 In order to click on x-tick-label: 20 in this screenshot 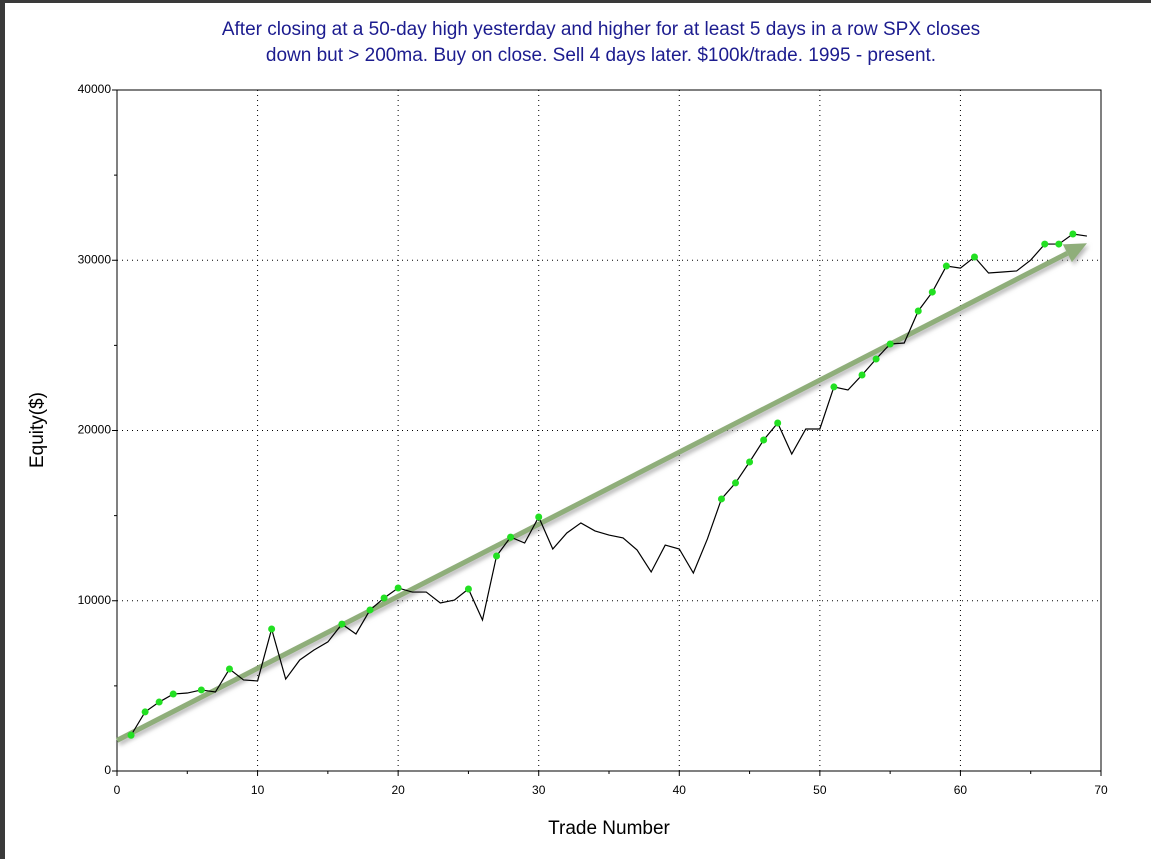, I will do `click(398, 790)`.